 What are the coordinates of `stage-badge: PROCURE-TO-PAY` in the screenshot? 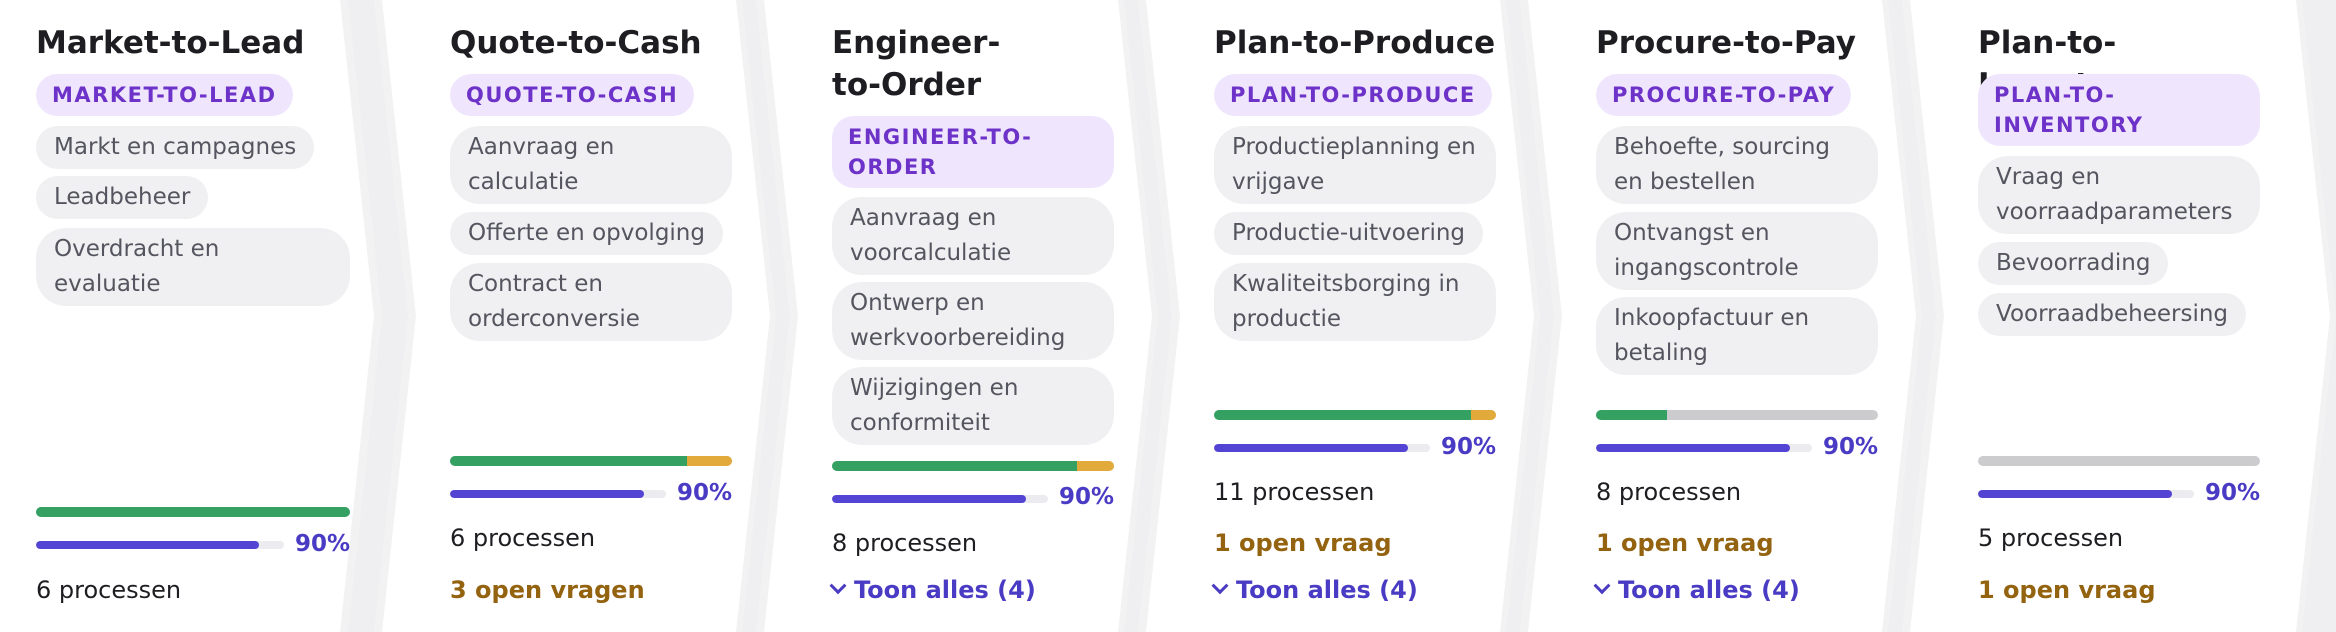 It's located at (1724, 95).